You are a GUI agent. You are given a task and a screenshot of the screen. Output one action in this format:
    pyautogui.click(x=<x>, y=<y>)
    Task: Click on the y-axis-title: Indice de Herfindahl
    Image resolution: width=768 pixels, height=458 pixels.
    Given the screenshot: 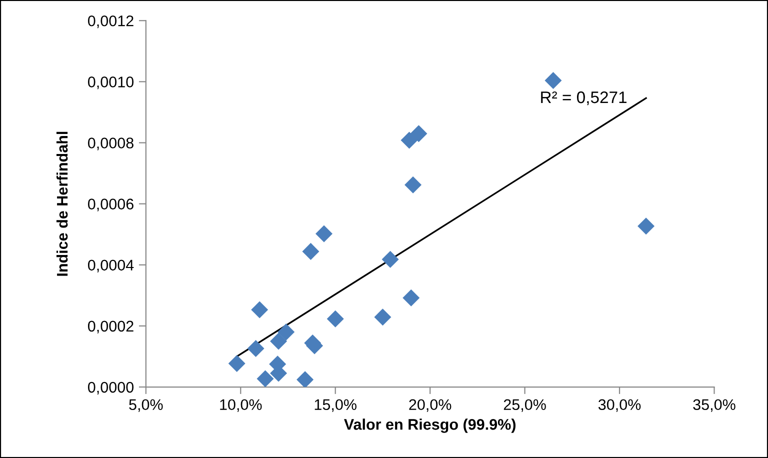 What is the action you would take?
    pyautogui.click(x=62, y=204)
    